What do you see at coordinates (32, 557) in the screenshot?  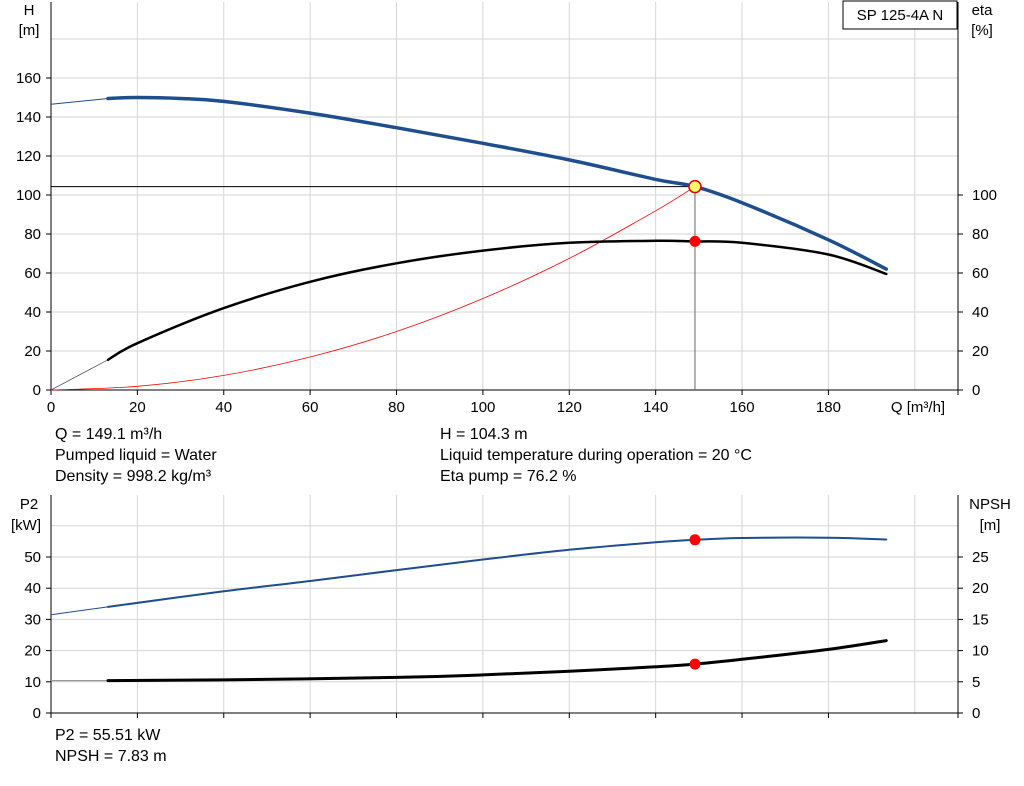 I see `p2-tick-label: 50` at bounding box center [32, 557].